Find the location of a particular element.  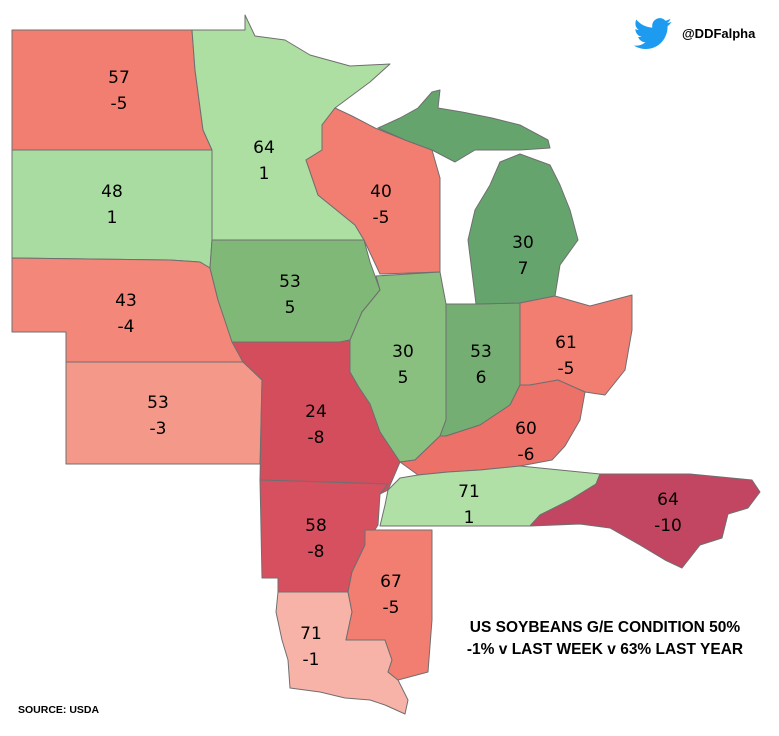

source-note: SOURCE: USDA is located at coordinates (59, 710).